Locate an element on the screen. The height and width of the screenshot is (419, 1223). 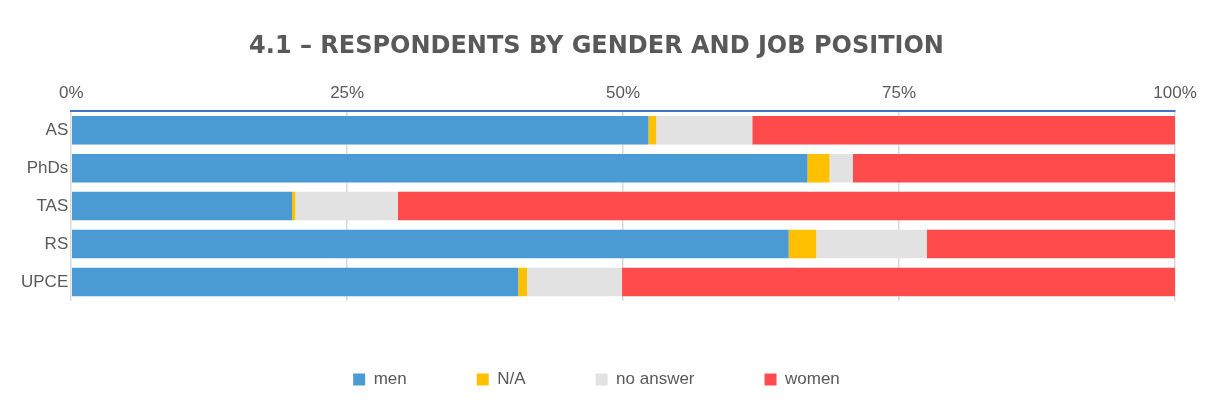
legend-label: N/A is located at coordinates (512, 379).